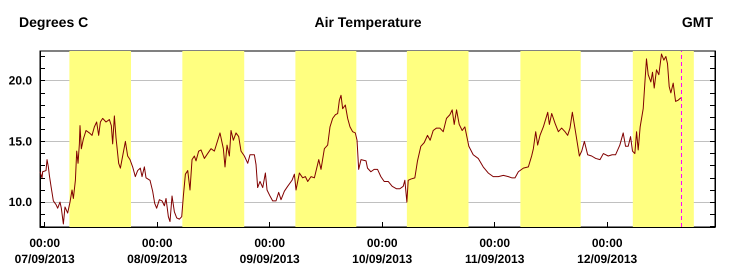 The width and height of the screenshot is (736, 270). Describe the element at coordinates (157, 251) in the screenshot. I see `x-tick-label: 00:00 08/09/2013` at that location.